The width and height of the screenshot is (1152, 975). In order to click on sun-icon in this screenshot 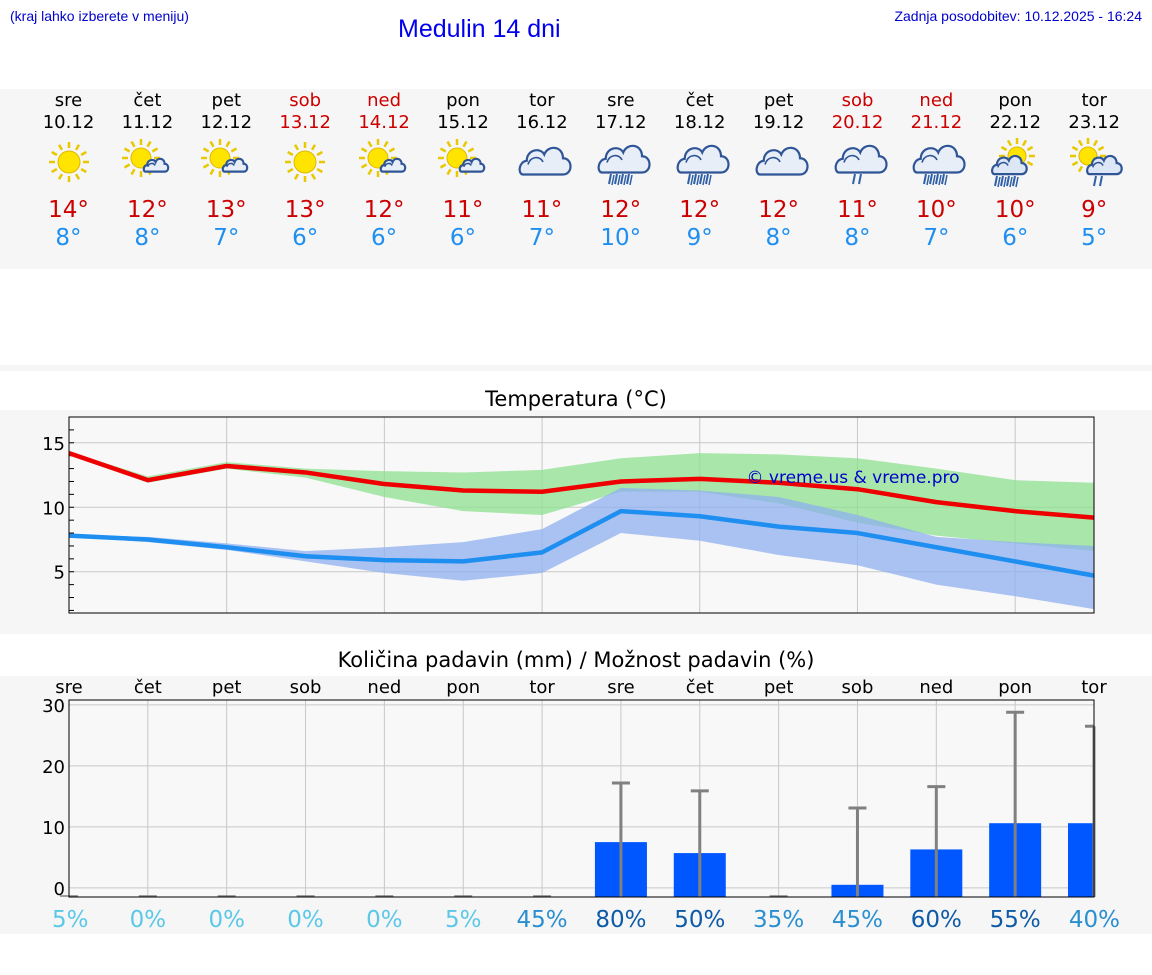, I will do `click(68, 162)`.